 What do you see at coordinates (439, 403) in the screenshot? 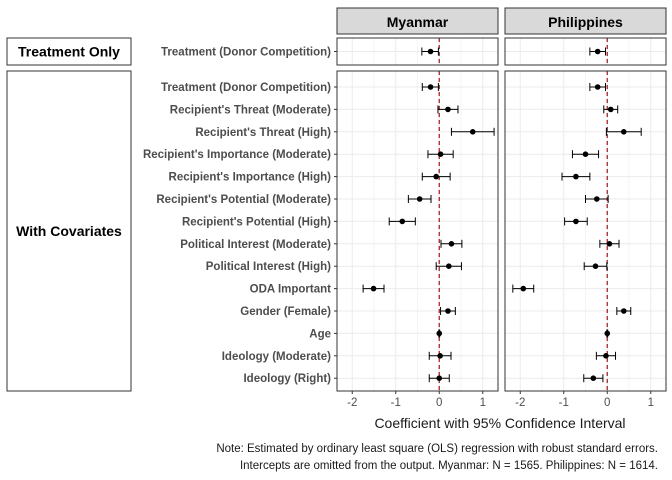
I see `x-tick-label: 0` at bounding box center [439, 403].